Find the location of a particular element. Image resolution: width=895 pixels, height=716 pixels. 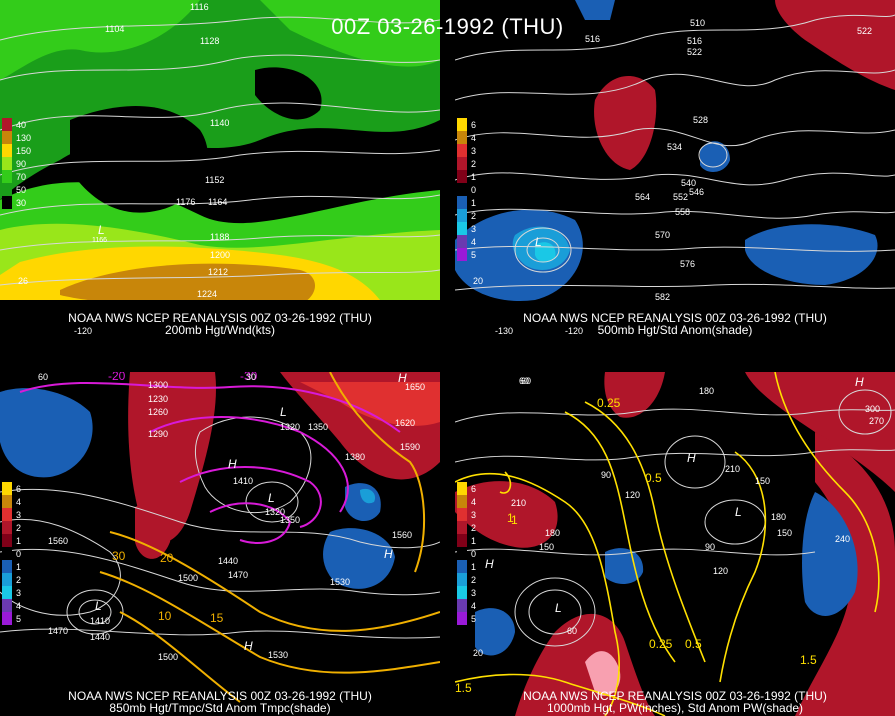

temperature-label: 20 is located at coordinates (167, 558).